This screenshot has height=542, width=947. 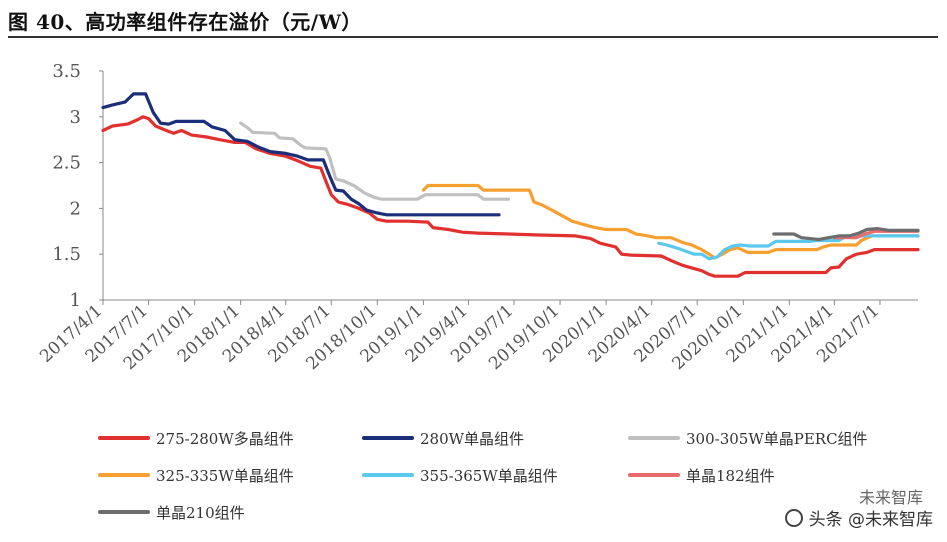 I want to click on legend-item: 单晶210组件, so click(x=171, y=512).